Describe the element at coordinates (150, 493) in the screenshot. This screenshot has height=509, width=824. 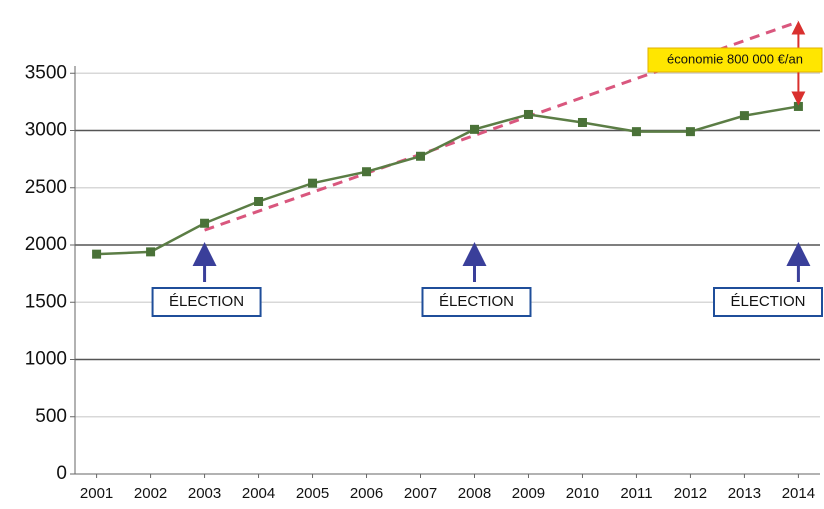
I see `x-tick-label: 2002` at that location.